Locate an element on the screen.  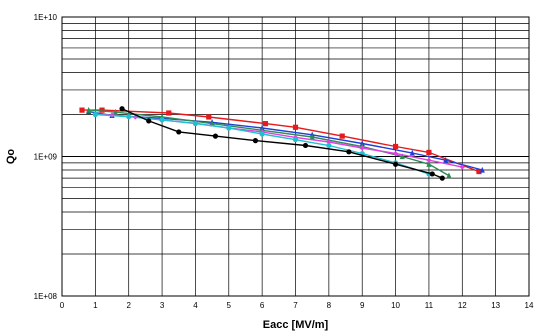
y-tick-label: 1E+08 is located at coordinates (46, 296).